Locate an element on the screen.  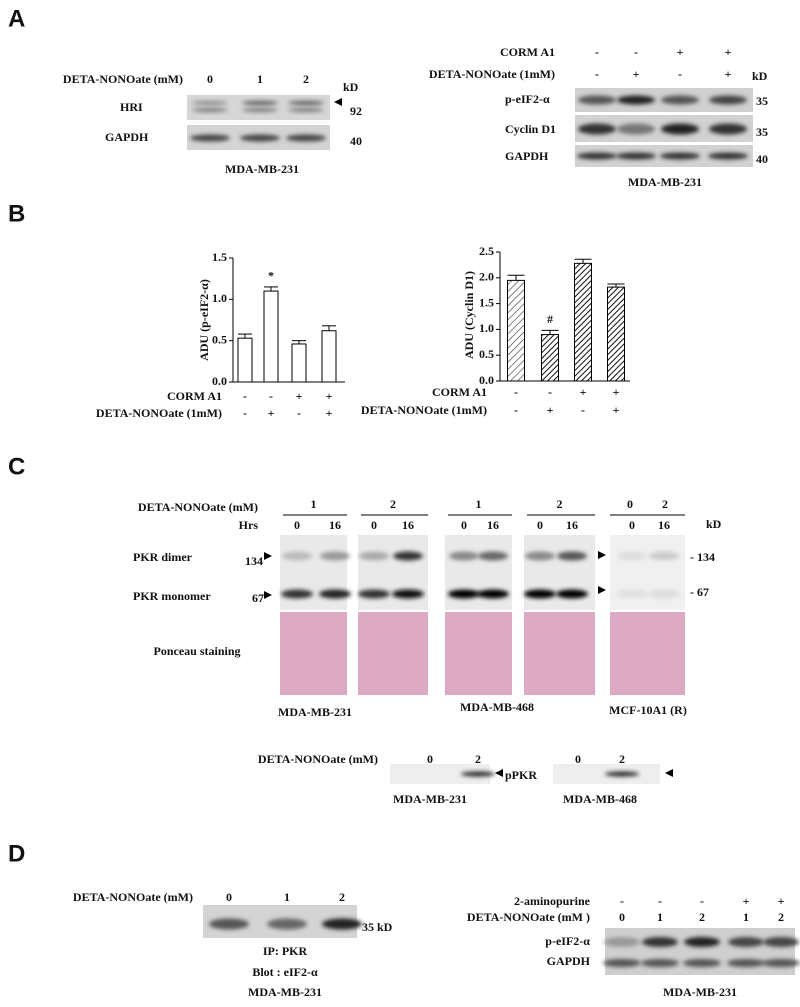
panel-label: D is located at coordinates (16, 853).